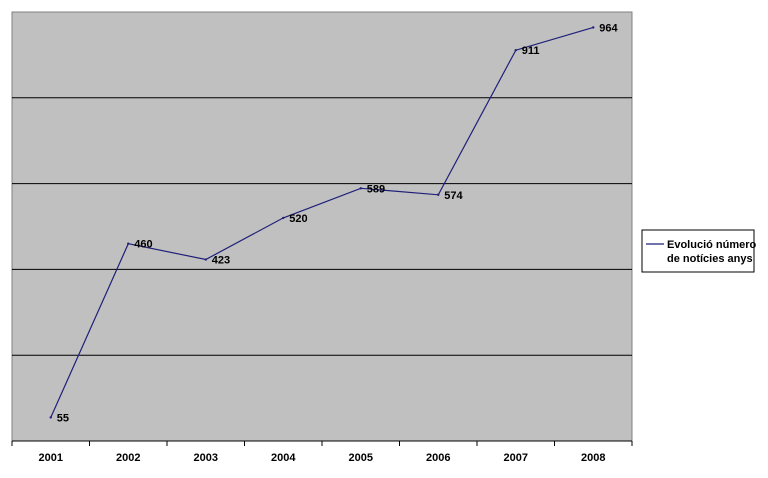 The width and height of the screenshot is (768, 478). I want to click on x-tick-label: 2003, so click(206, 458).